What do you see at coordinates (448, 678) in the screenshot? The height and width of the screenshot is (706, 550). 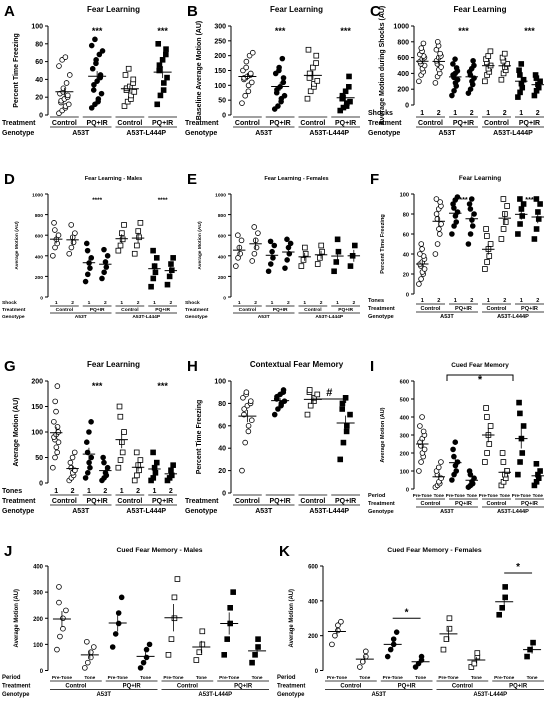 I see `period-label: Pre-Tone` at bounding box center [448, 678].